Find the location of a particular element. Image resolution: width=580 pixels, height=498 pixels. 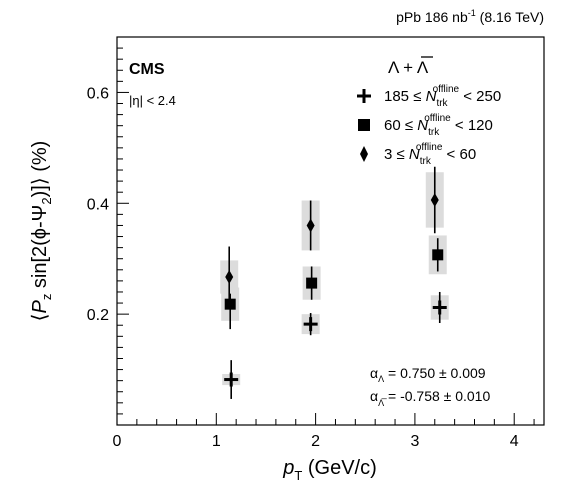

header-luminosity: pPb 186 nb-1 (8.16 TeV) is located at coordinates (470, 16).